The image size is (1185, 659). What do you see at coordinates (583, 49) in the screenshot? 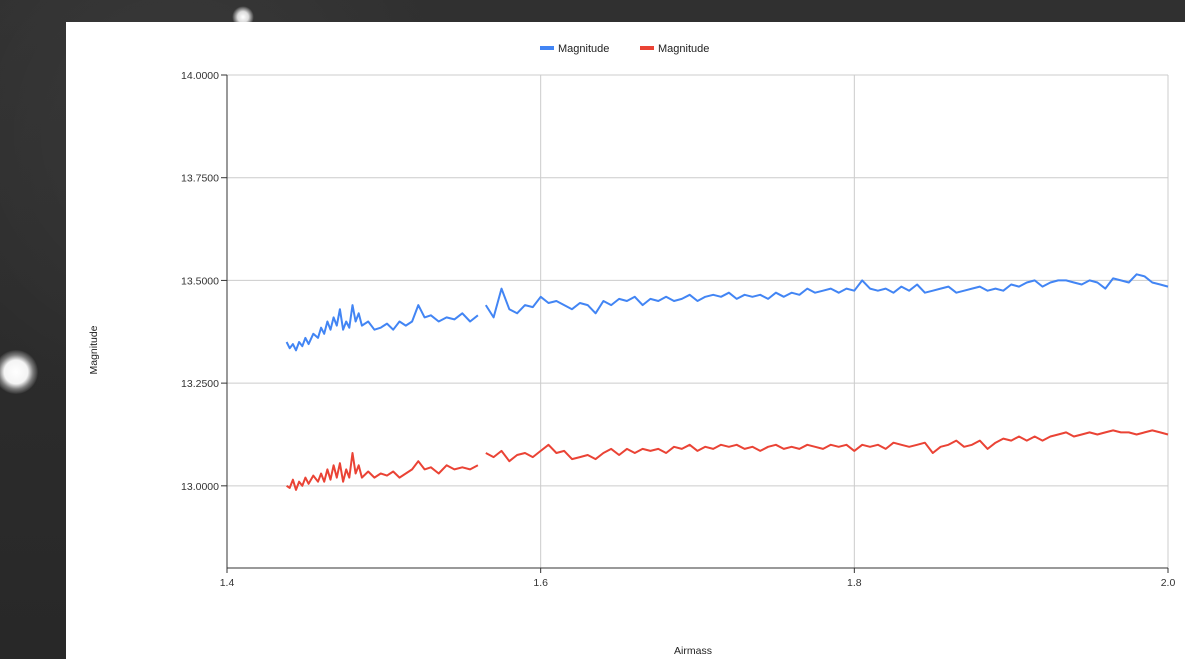
I see `legend-label-blue: Magnitude` at bounding box center [583, 49].